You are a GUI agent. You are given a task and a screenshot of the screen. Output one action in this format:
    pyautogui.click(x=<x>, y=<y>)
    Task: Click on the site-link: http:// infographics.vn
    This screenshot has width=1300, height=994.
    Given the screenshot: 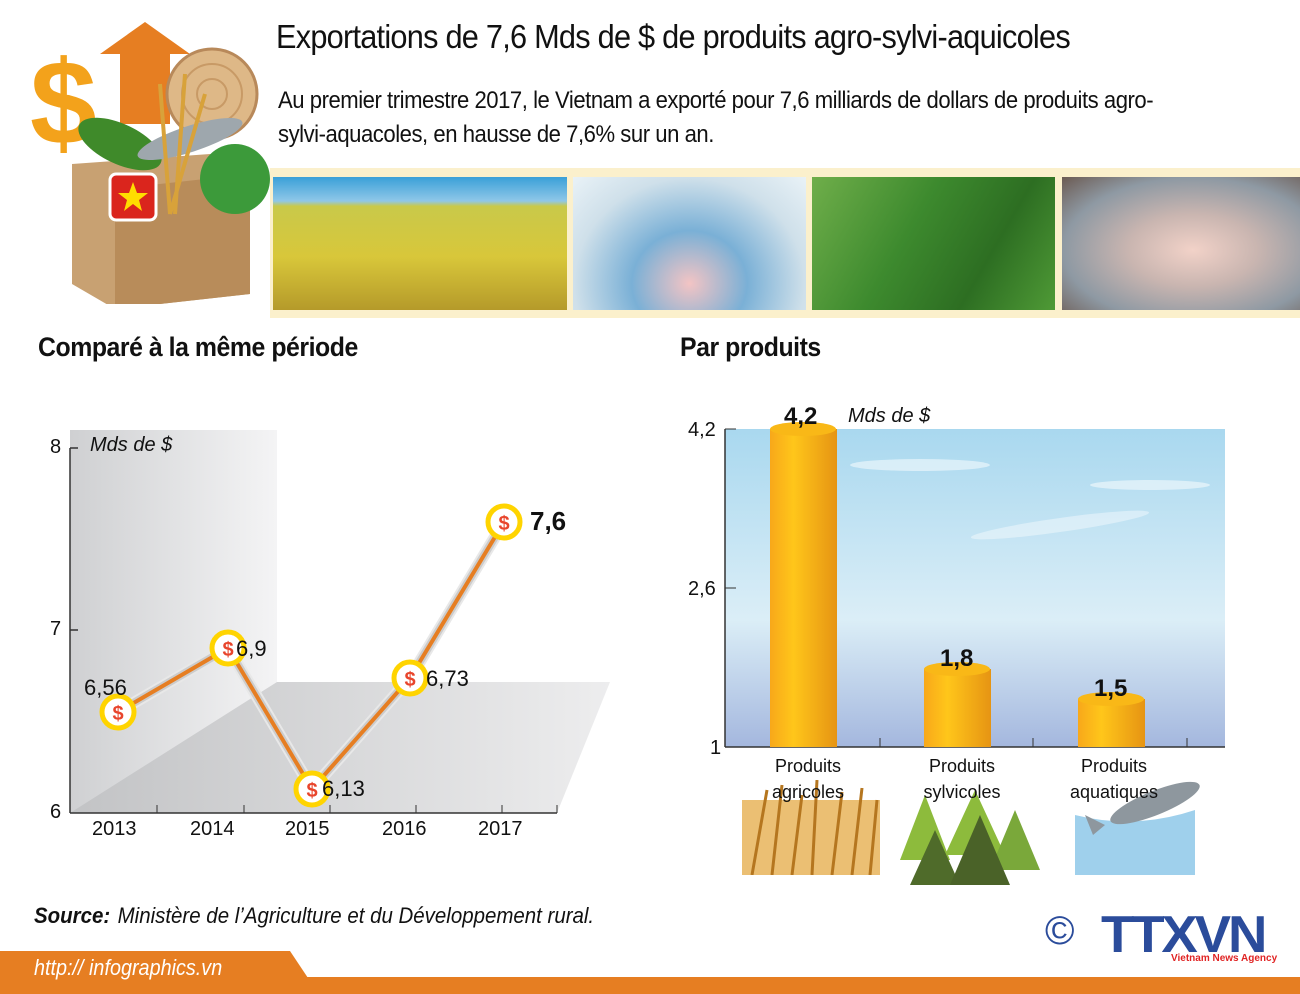 What is the action you would take?
    pyautogui.click(x=128, y=967)
    